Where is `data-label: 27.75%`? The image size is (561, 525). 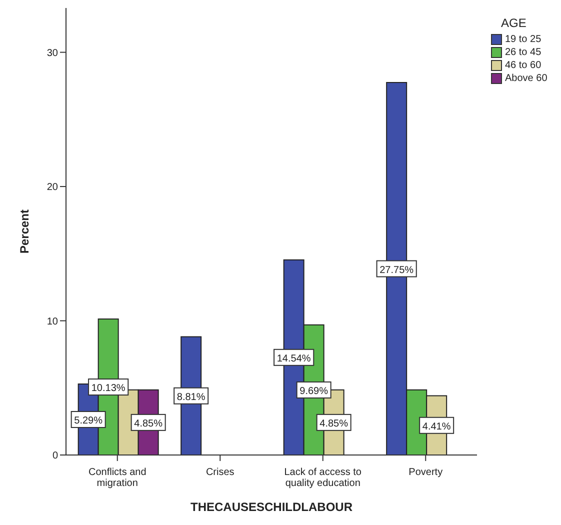
data-label: 27.75% is located at coordinates (397, 270).